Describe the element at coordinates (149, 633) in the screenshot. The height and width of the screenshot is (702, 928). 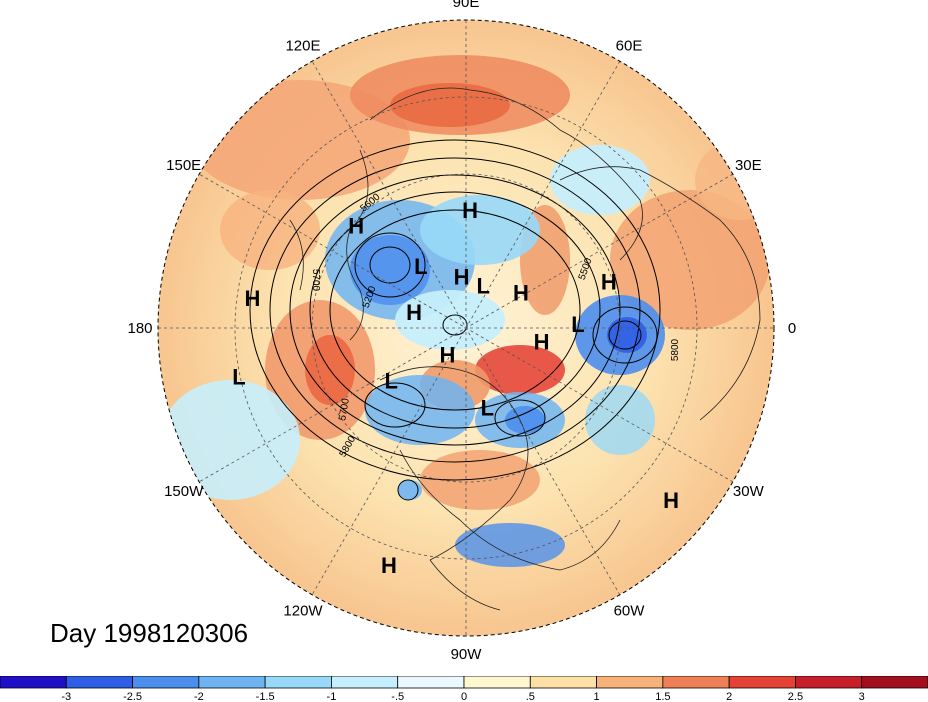
I see `day-label: Day 1998120306` at that location.